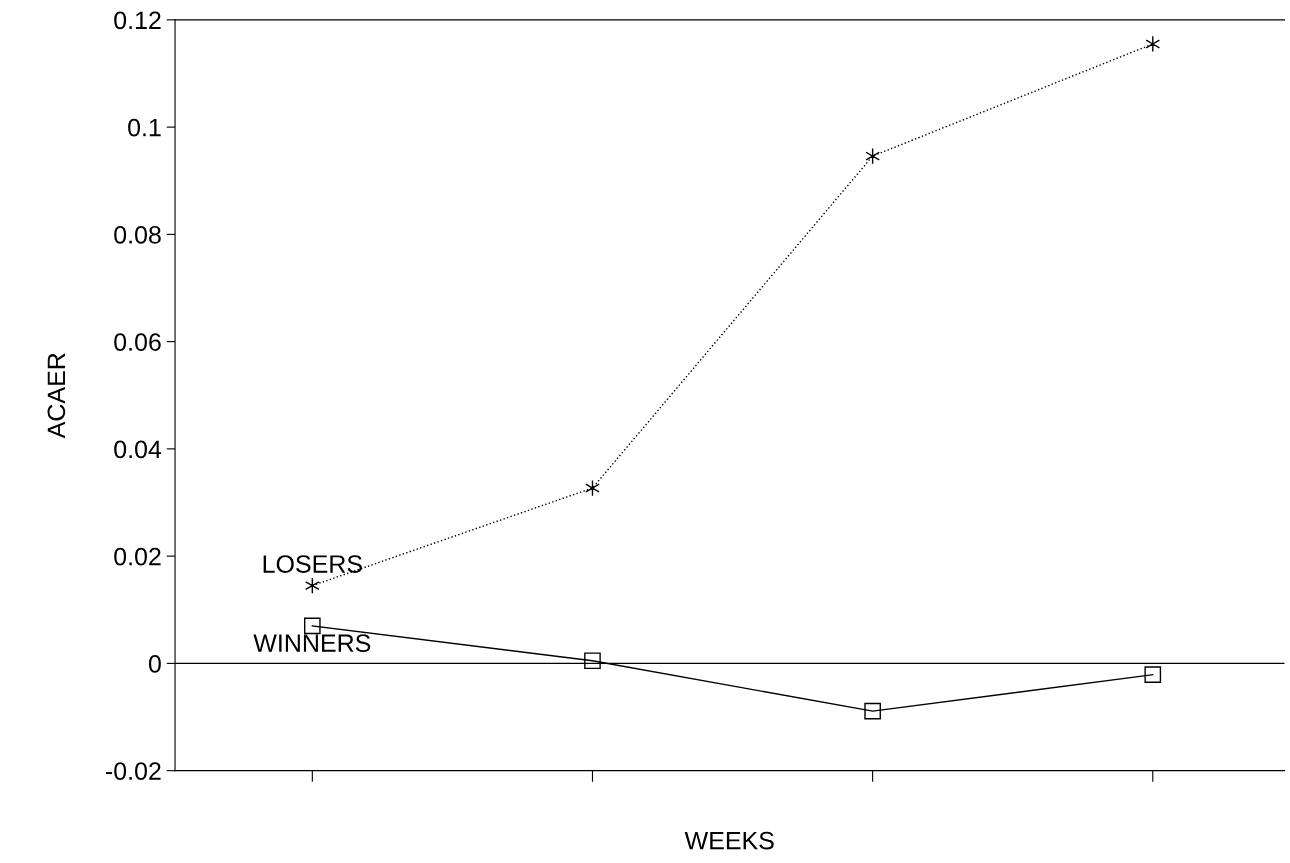 This screenshot has width=1290, height=863. Describe the element at coordinates (133, 771) in the screenshot. I see `y-tick-label: -0.02` at that location.